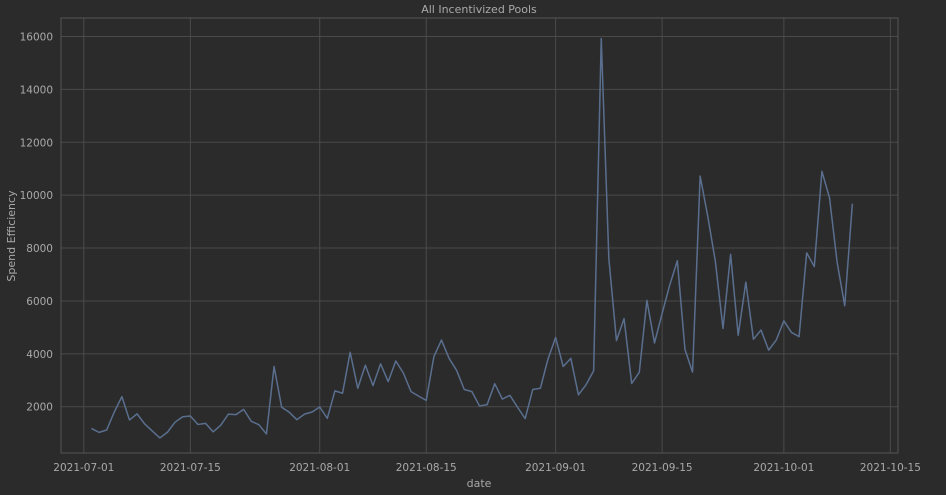 This screenshot has width=946, height=495. I want to click on y-axis-label: Spend Efficiency, so click(11, 236).